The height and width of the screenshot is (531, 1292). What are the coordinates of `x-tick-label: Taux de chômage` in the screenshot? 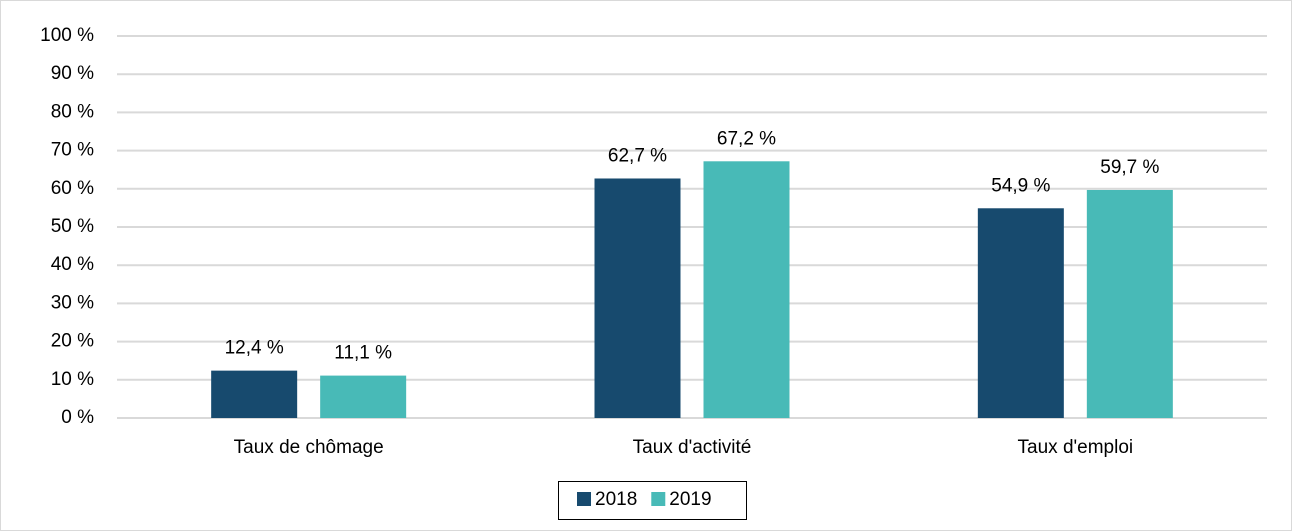 It's located at (309, 447).